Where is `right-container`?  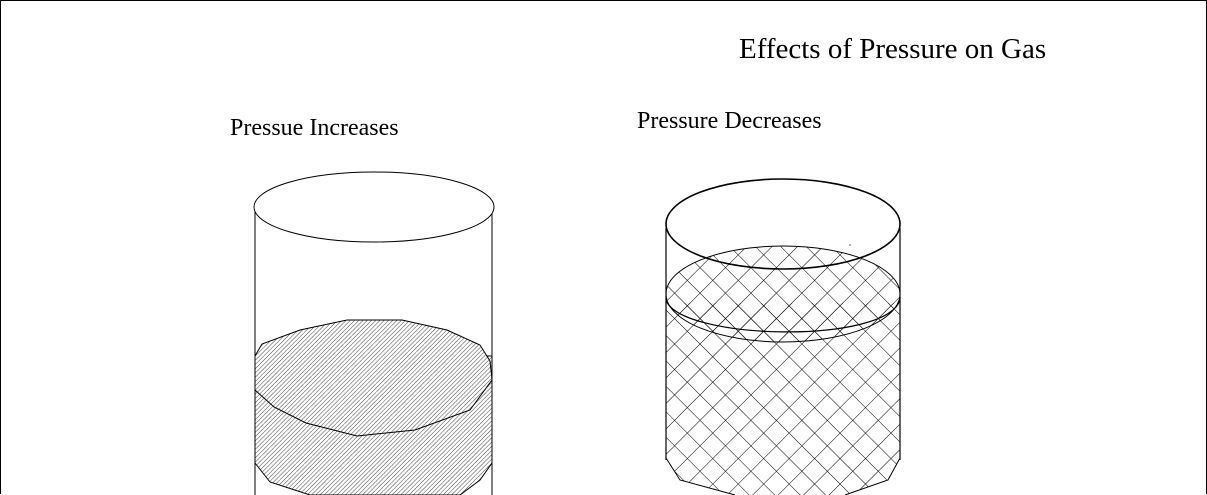 right-container is located at coordinates (783, 336).